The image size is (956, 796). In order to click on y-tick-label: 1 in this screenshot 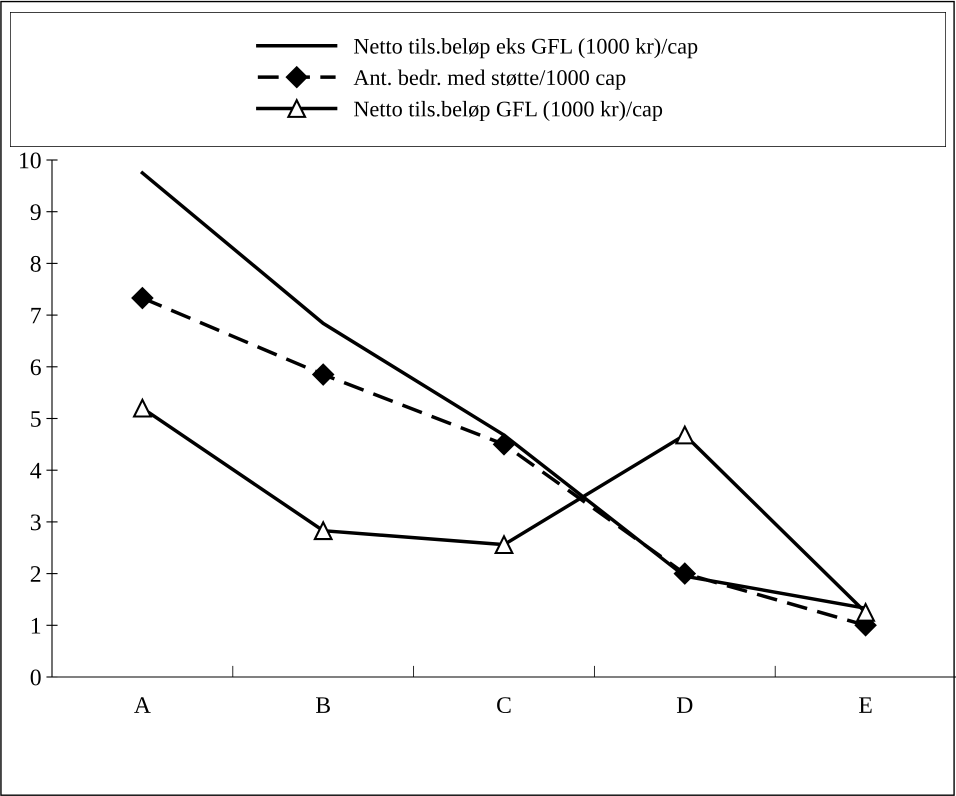, I will do `click(36, 626)`.